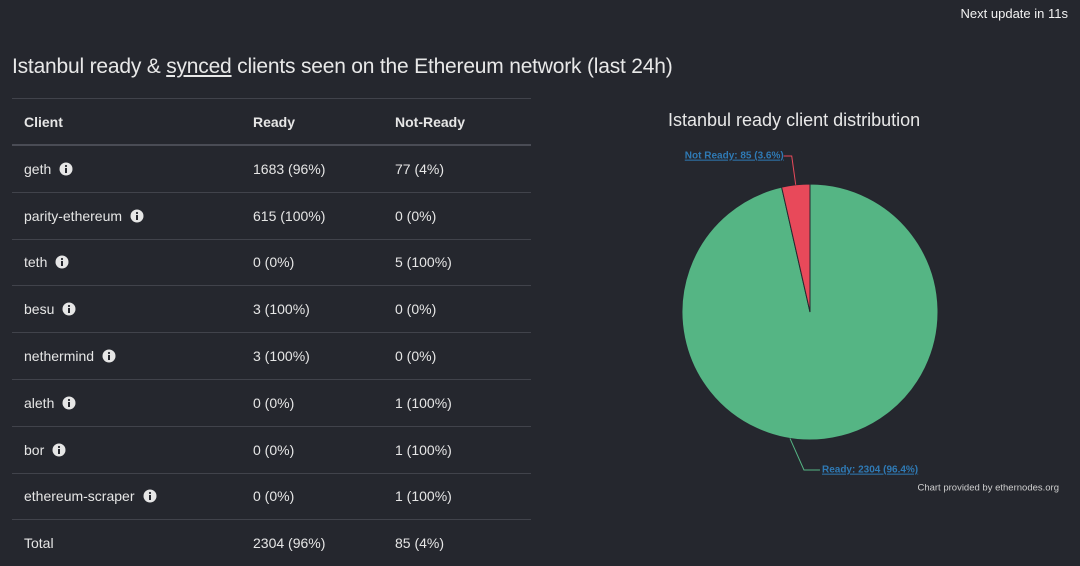  I want to click on synced-link: synced, so click(199, 66).